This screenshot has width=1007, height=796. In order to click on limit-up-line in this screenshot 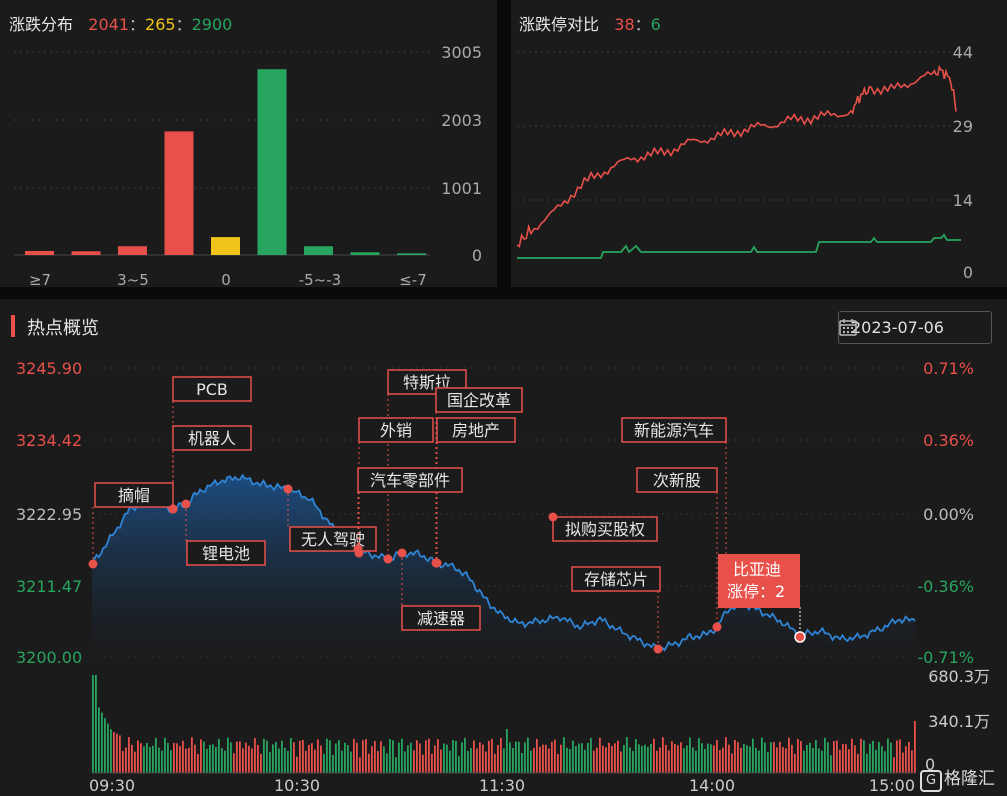, I will do `click(736, 156)`.